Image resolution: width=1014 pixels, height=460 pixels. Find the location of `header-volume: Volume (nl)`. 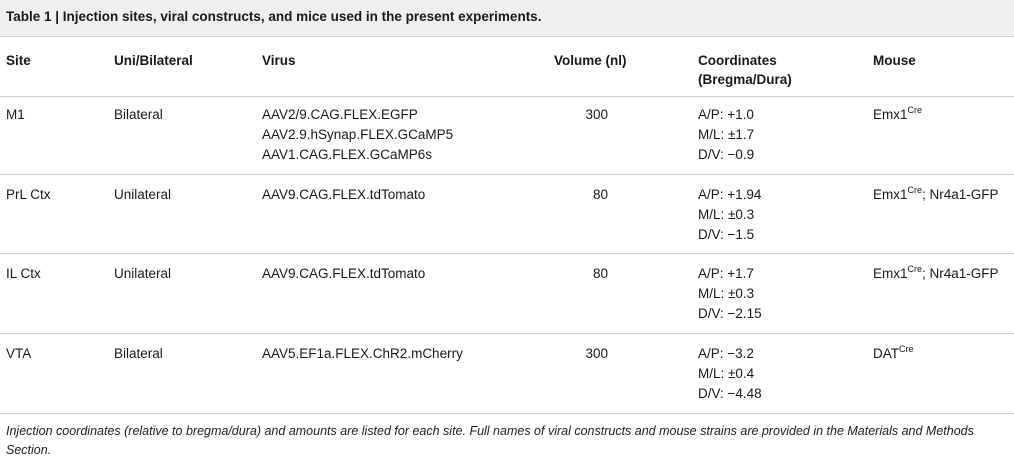

header-volume: Volume (nl) is located at coordinates (590, 60).